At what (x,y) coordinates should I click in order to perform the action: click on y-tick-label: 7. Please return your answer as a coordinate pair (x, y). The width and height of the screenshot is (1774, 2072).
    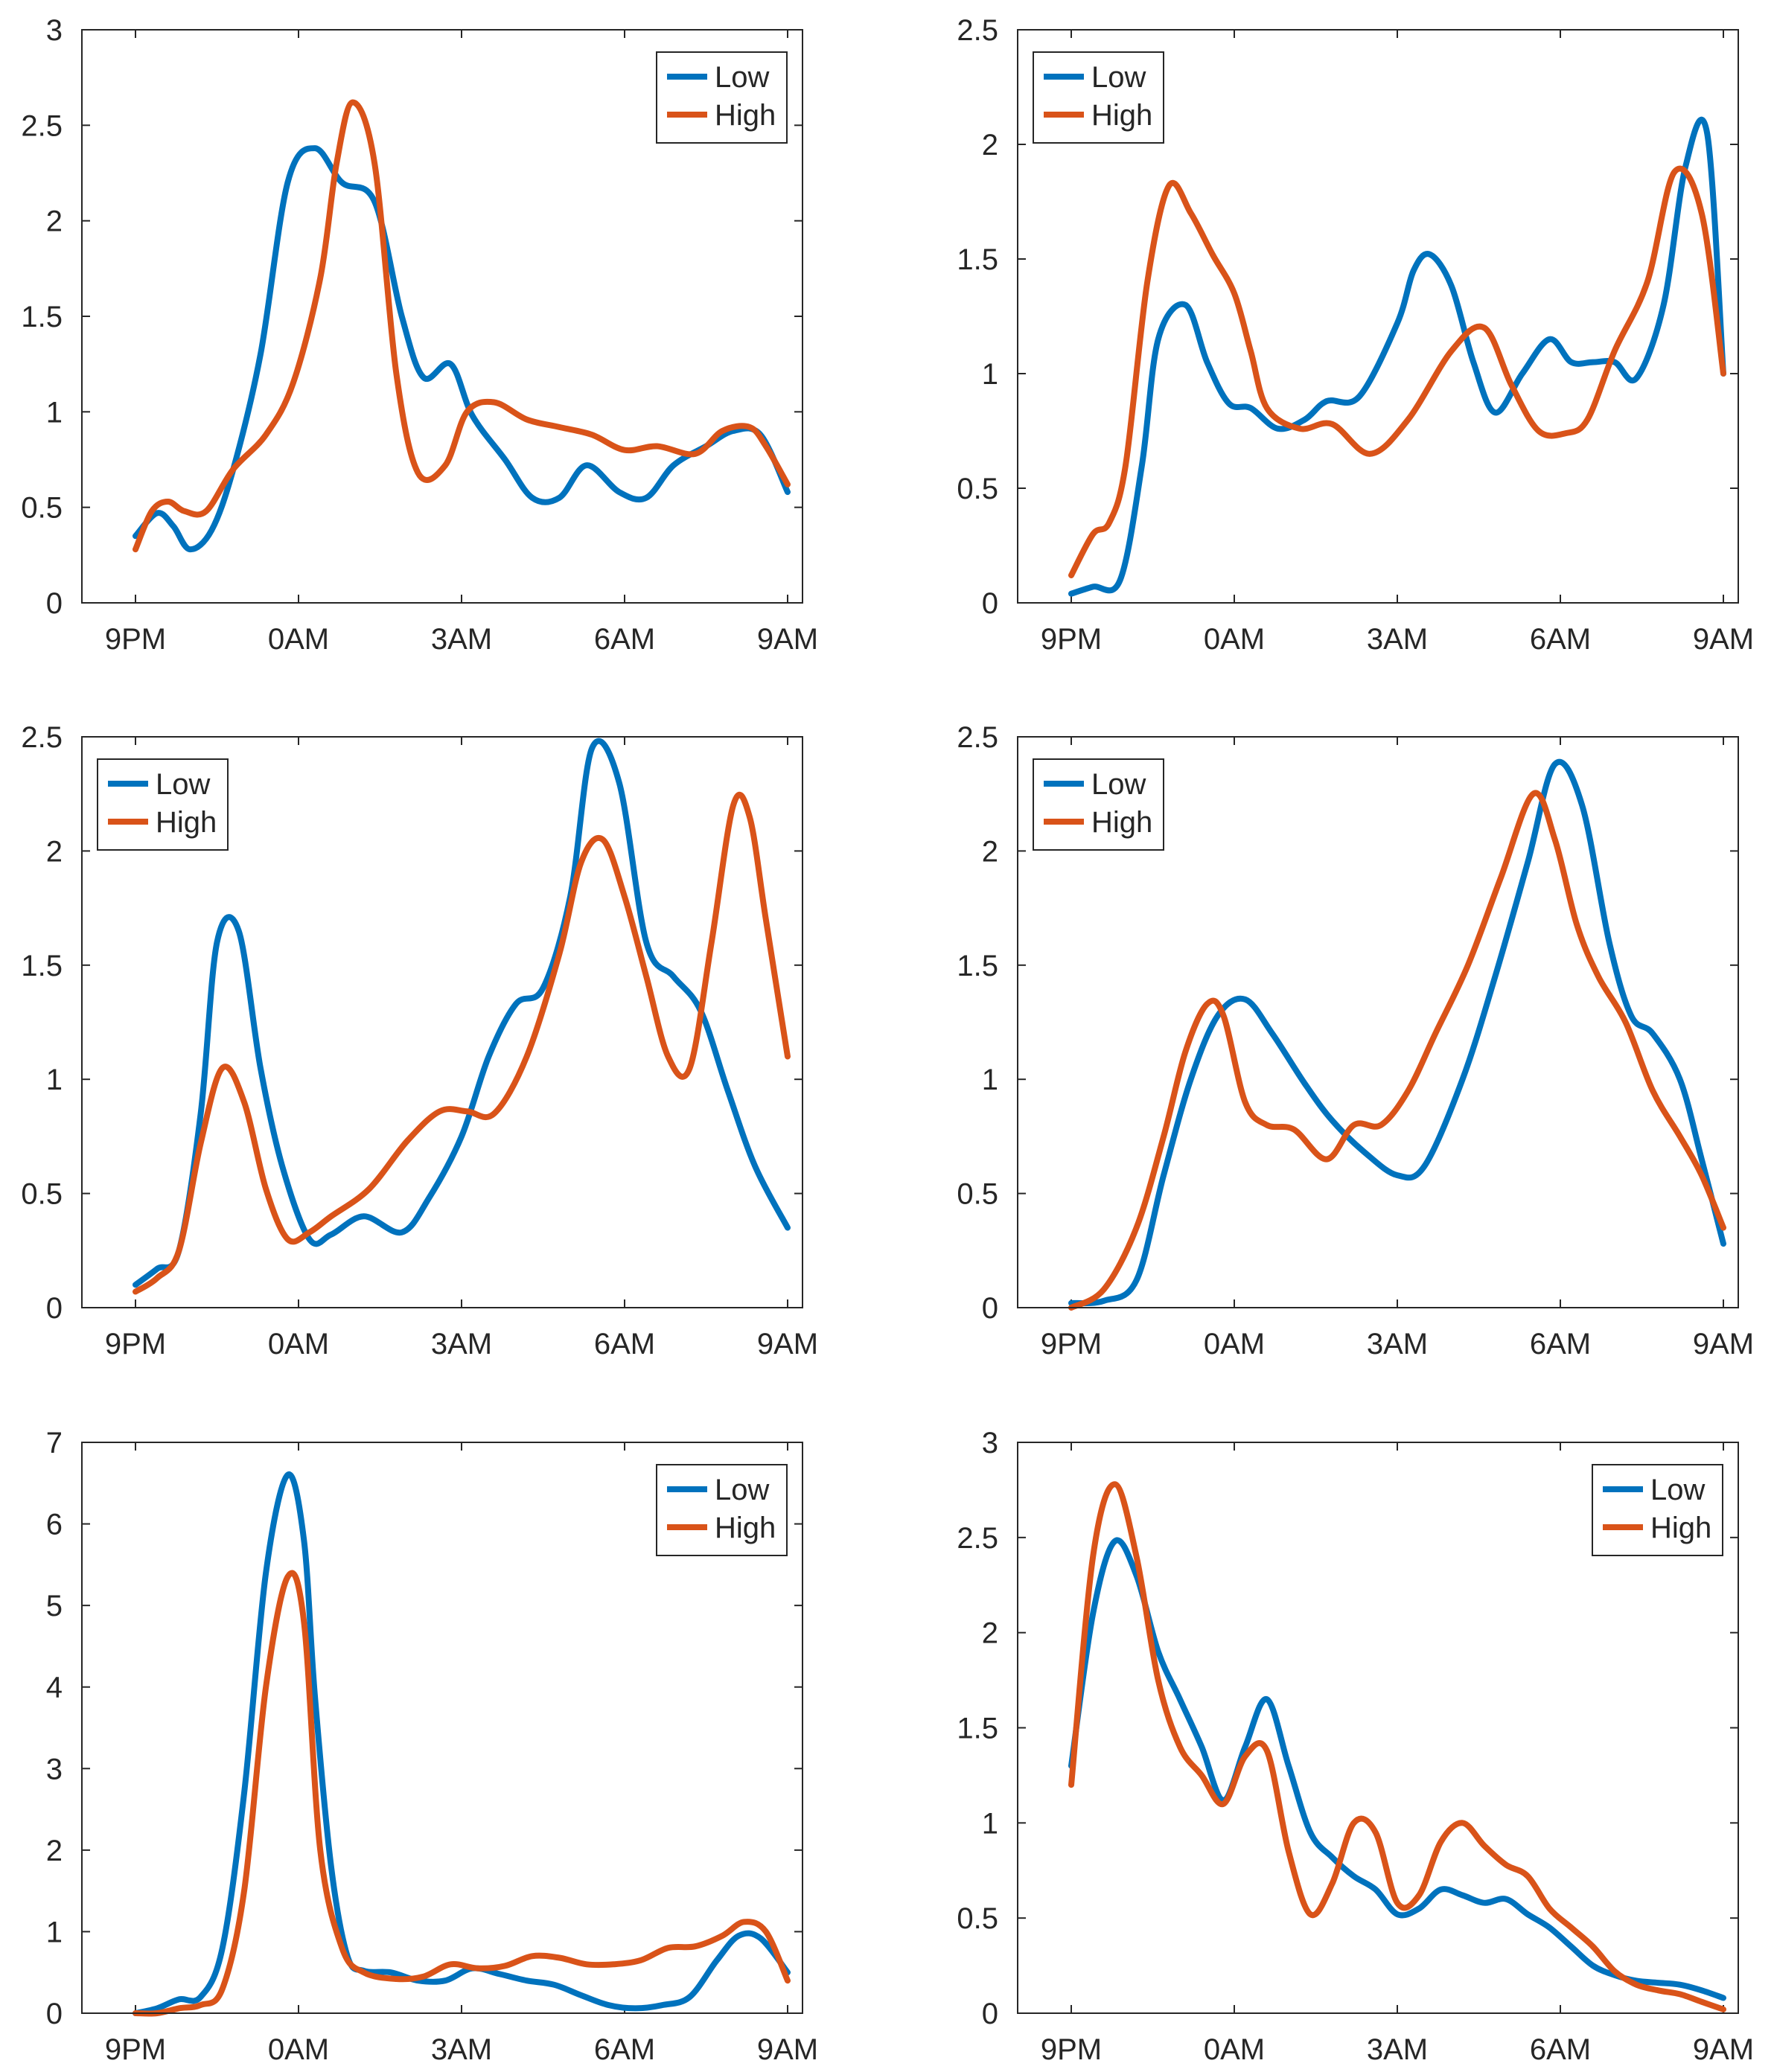
    Looking at the image, I should click on (54, 1443).